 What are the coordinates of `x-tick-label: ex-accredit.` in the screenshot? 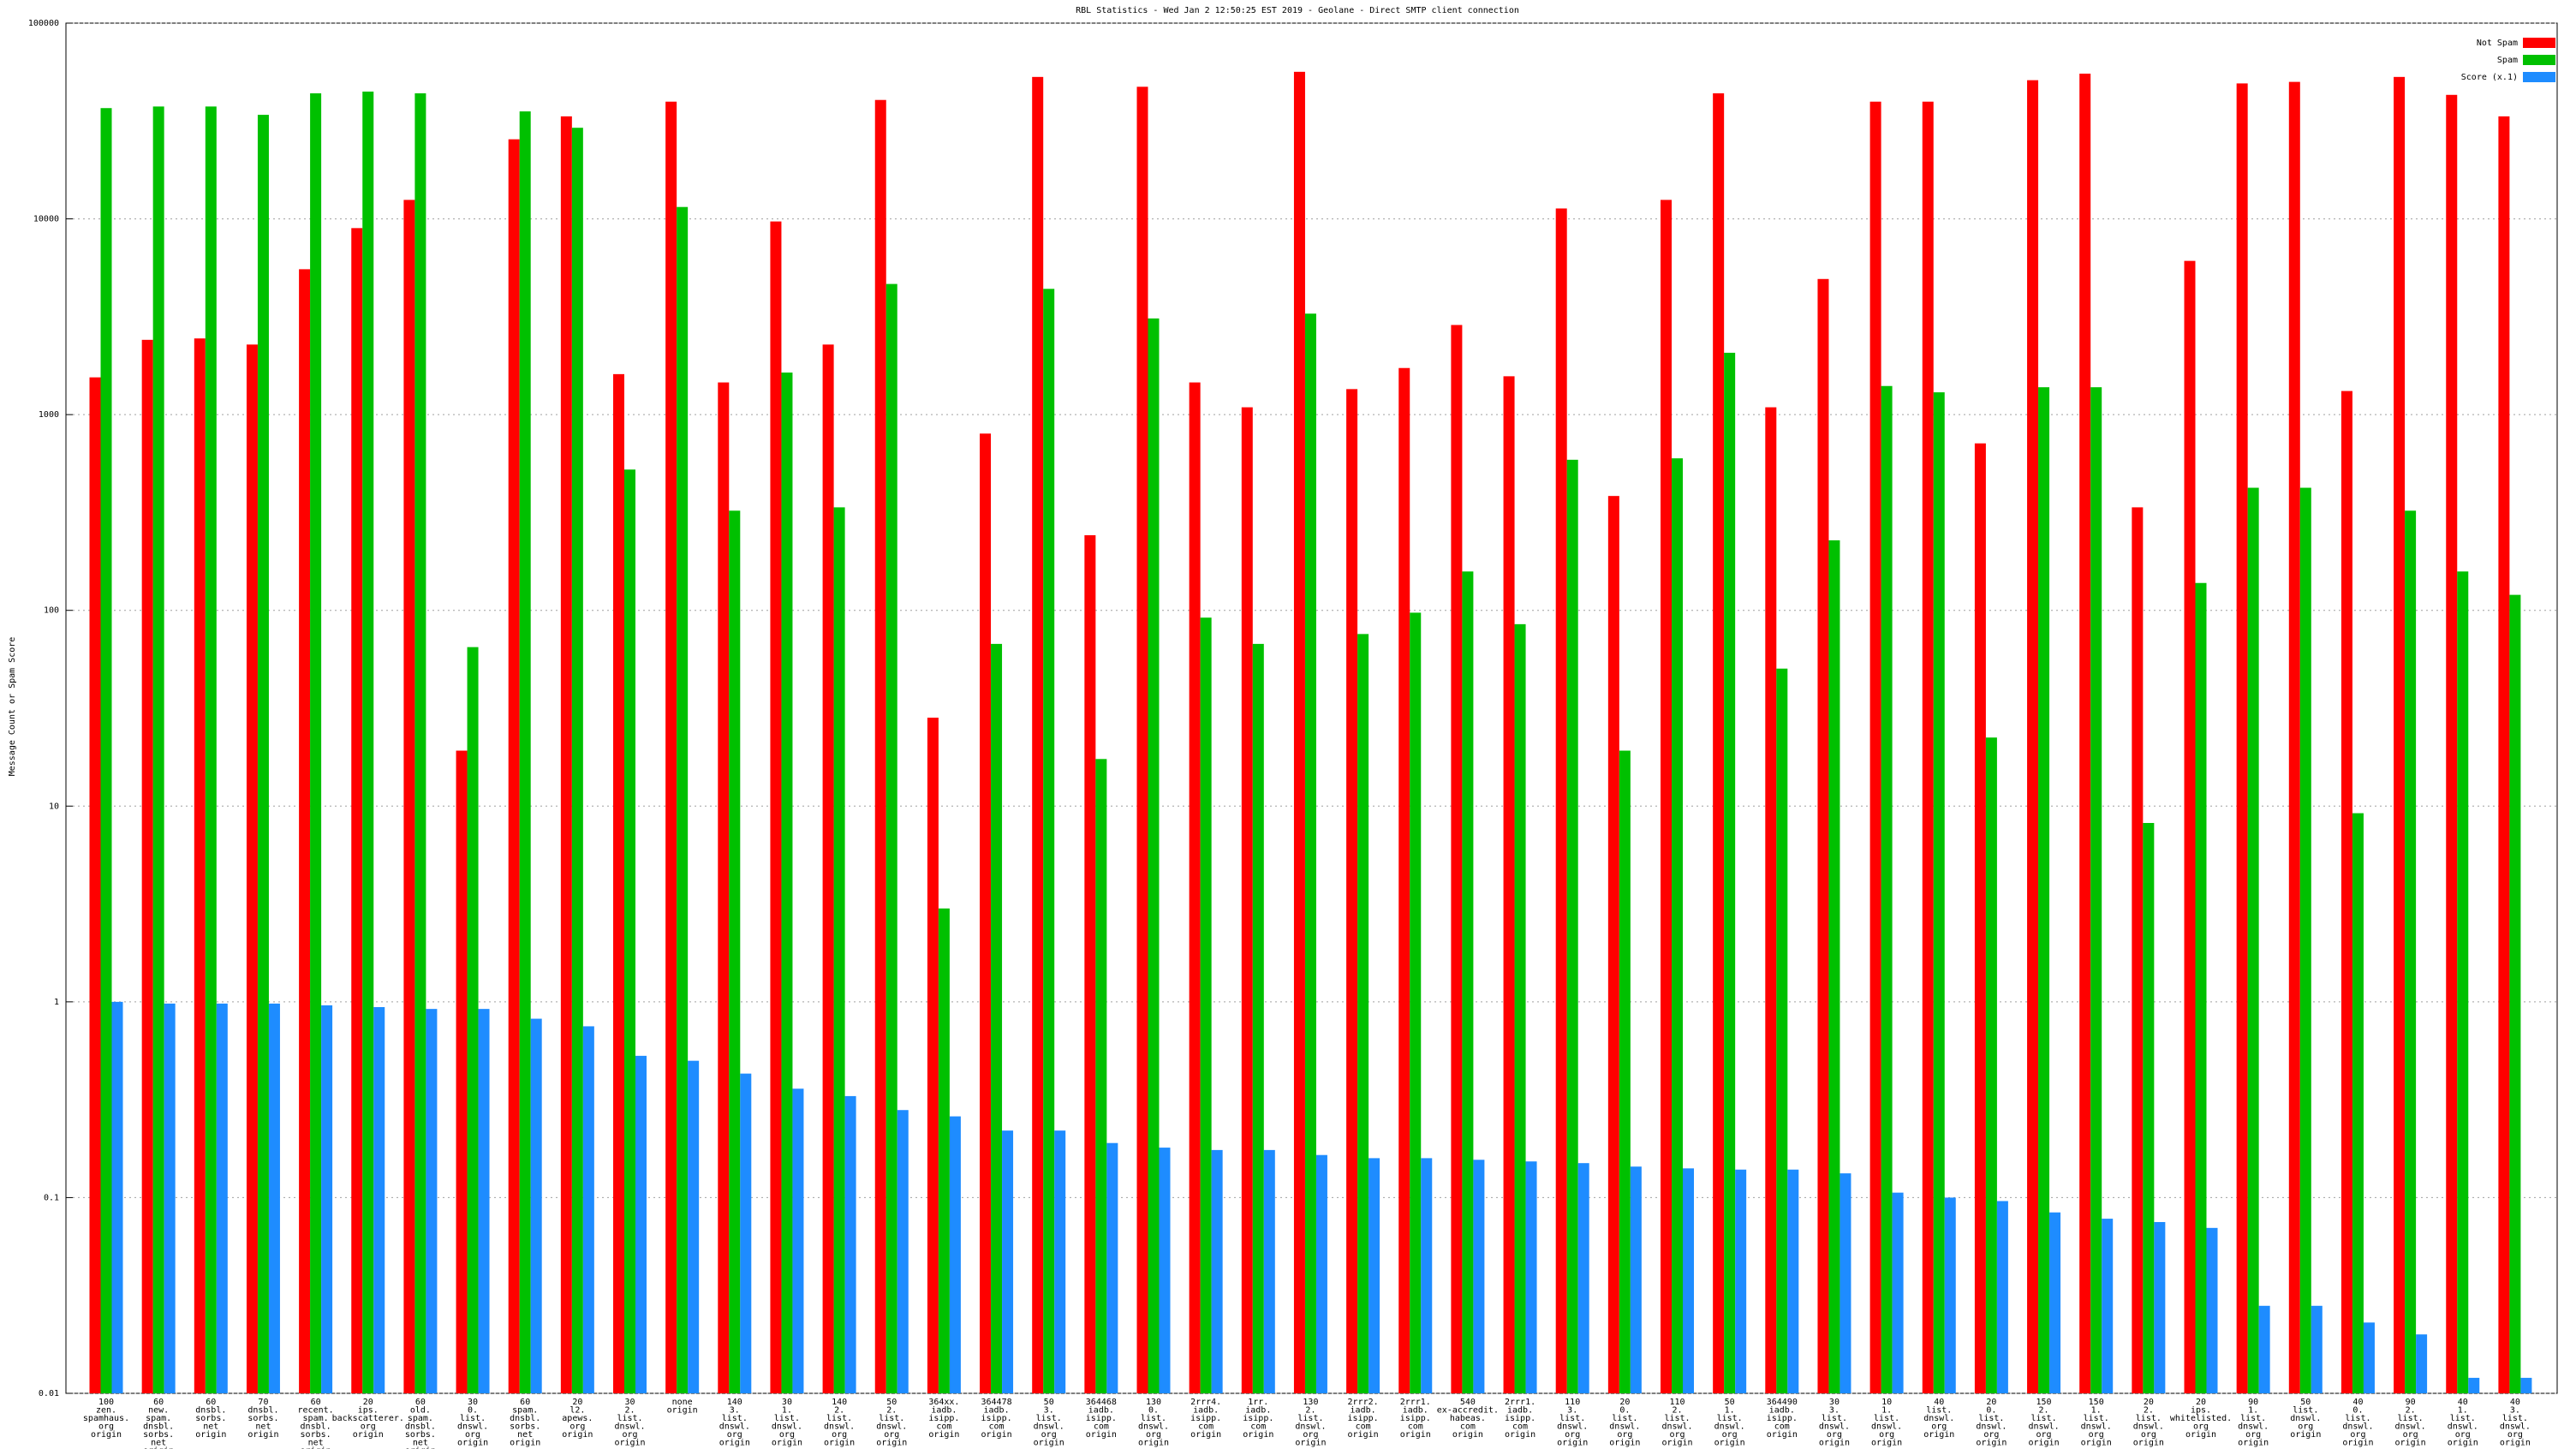 It's located at (1468, 1411).